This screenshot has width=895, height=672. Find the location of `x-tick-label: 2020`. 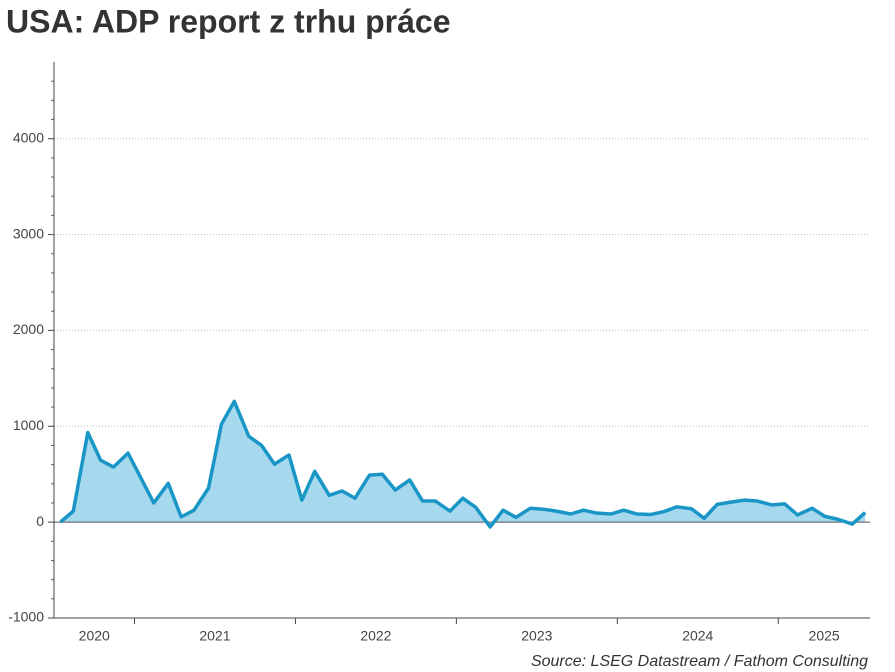

x-tick-label: 2020 is located at coordinates (94, 636).